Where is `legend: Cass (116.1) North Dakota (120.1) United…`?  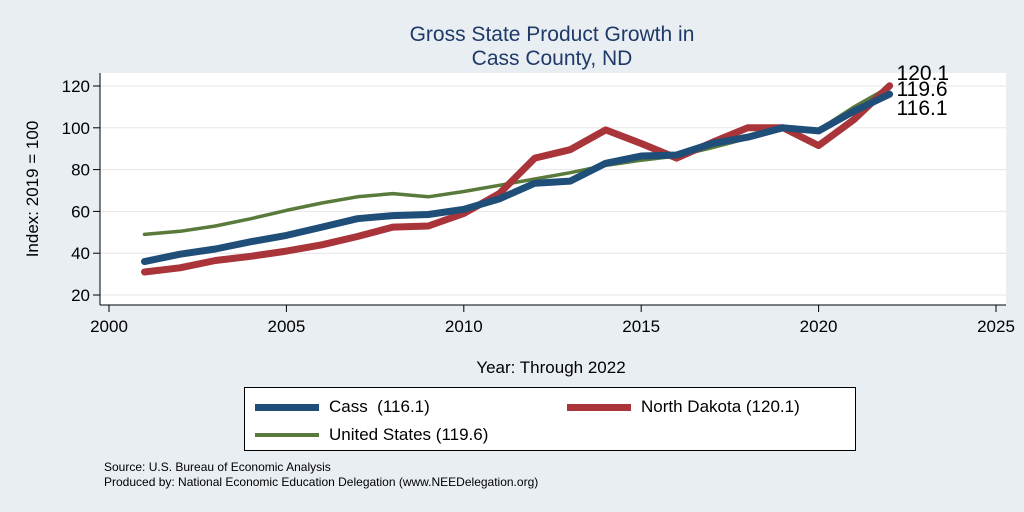 legend: Cass (116.1) North Dakota (120.1) United… is located at coordinates (550, 419).